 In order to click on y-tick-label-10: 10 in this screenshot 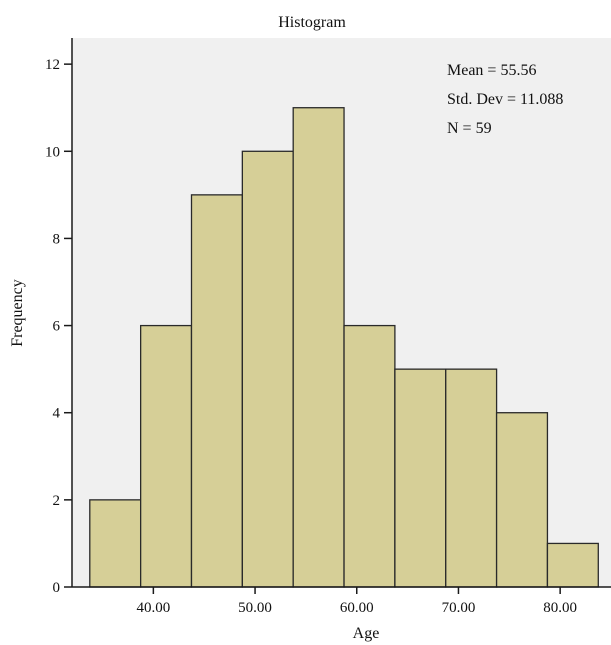, I will do `click(52, 152)`.